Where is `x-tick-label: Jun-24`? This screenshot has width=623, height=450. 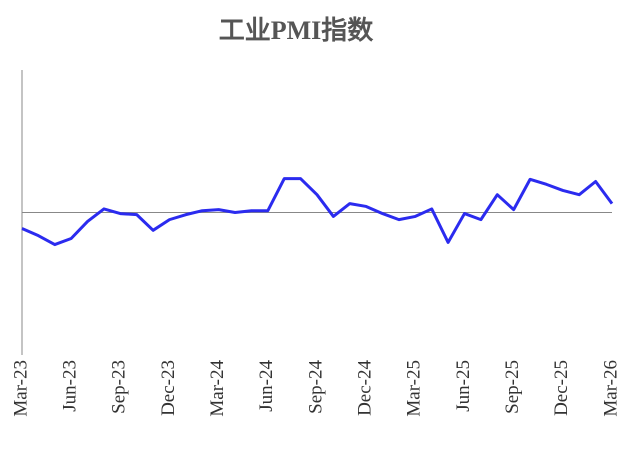 x-tick-label: Jun-24 is located at coordinates (266, 386).